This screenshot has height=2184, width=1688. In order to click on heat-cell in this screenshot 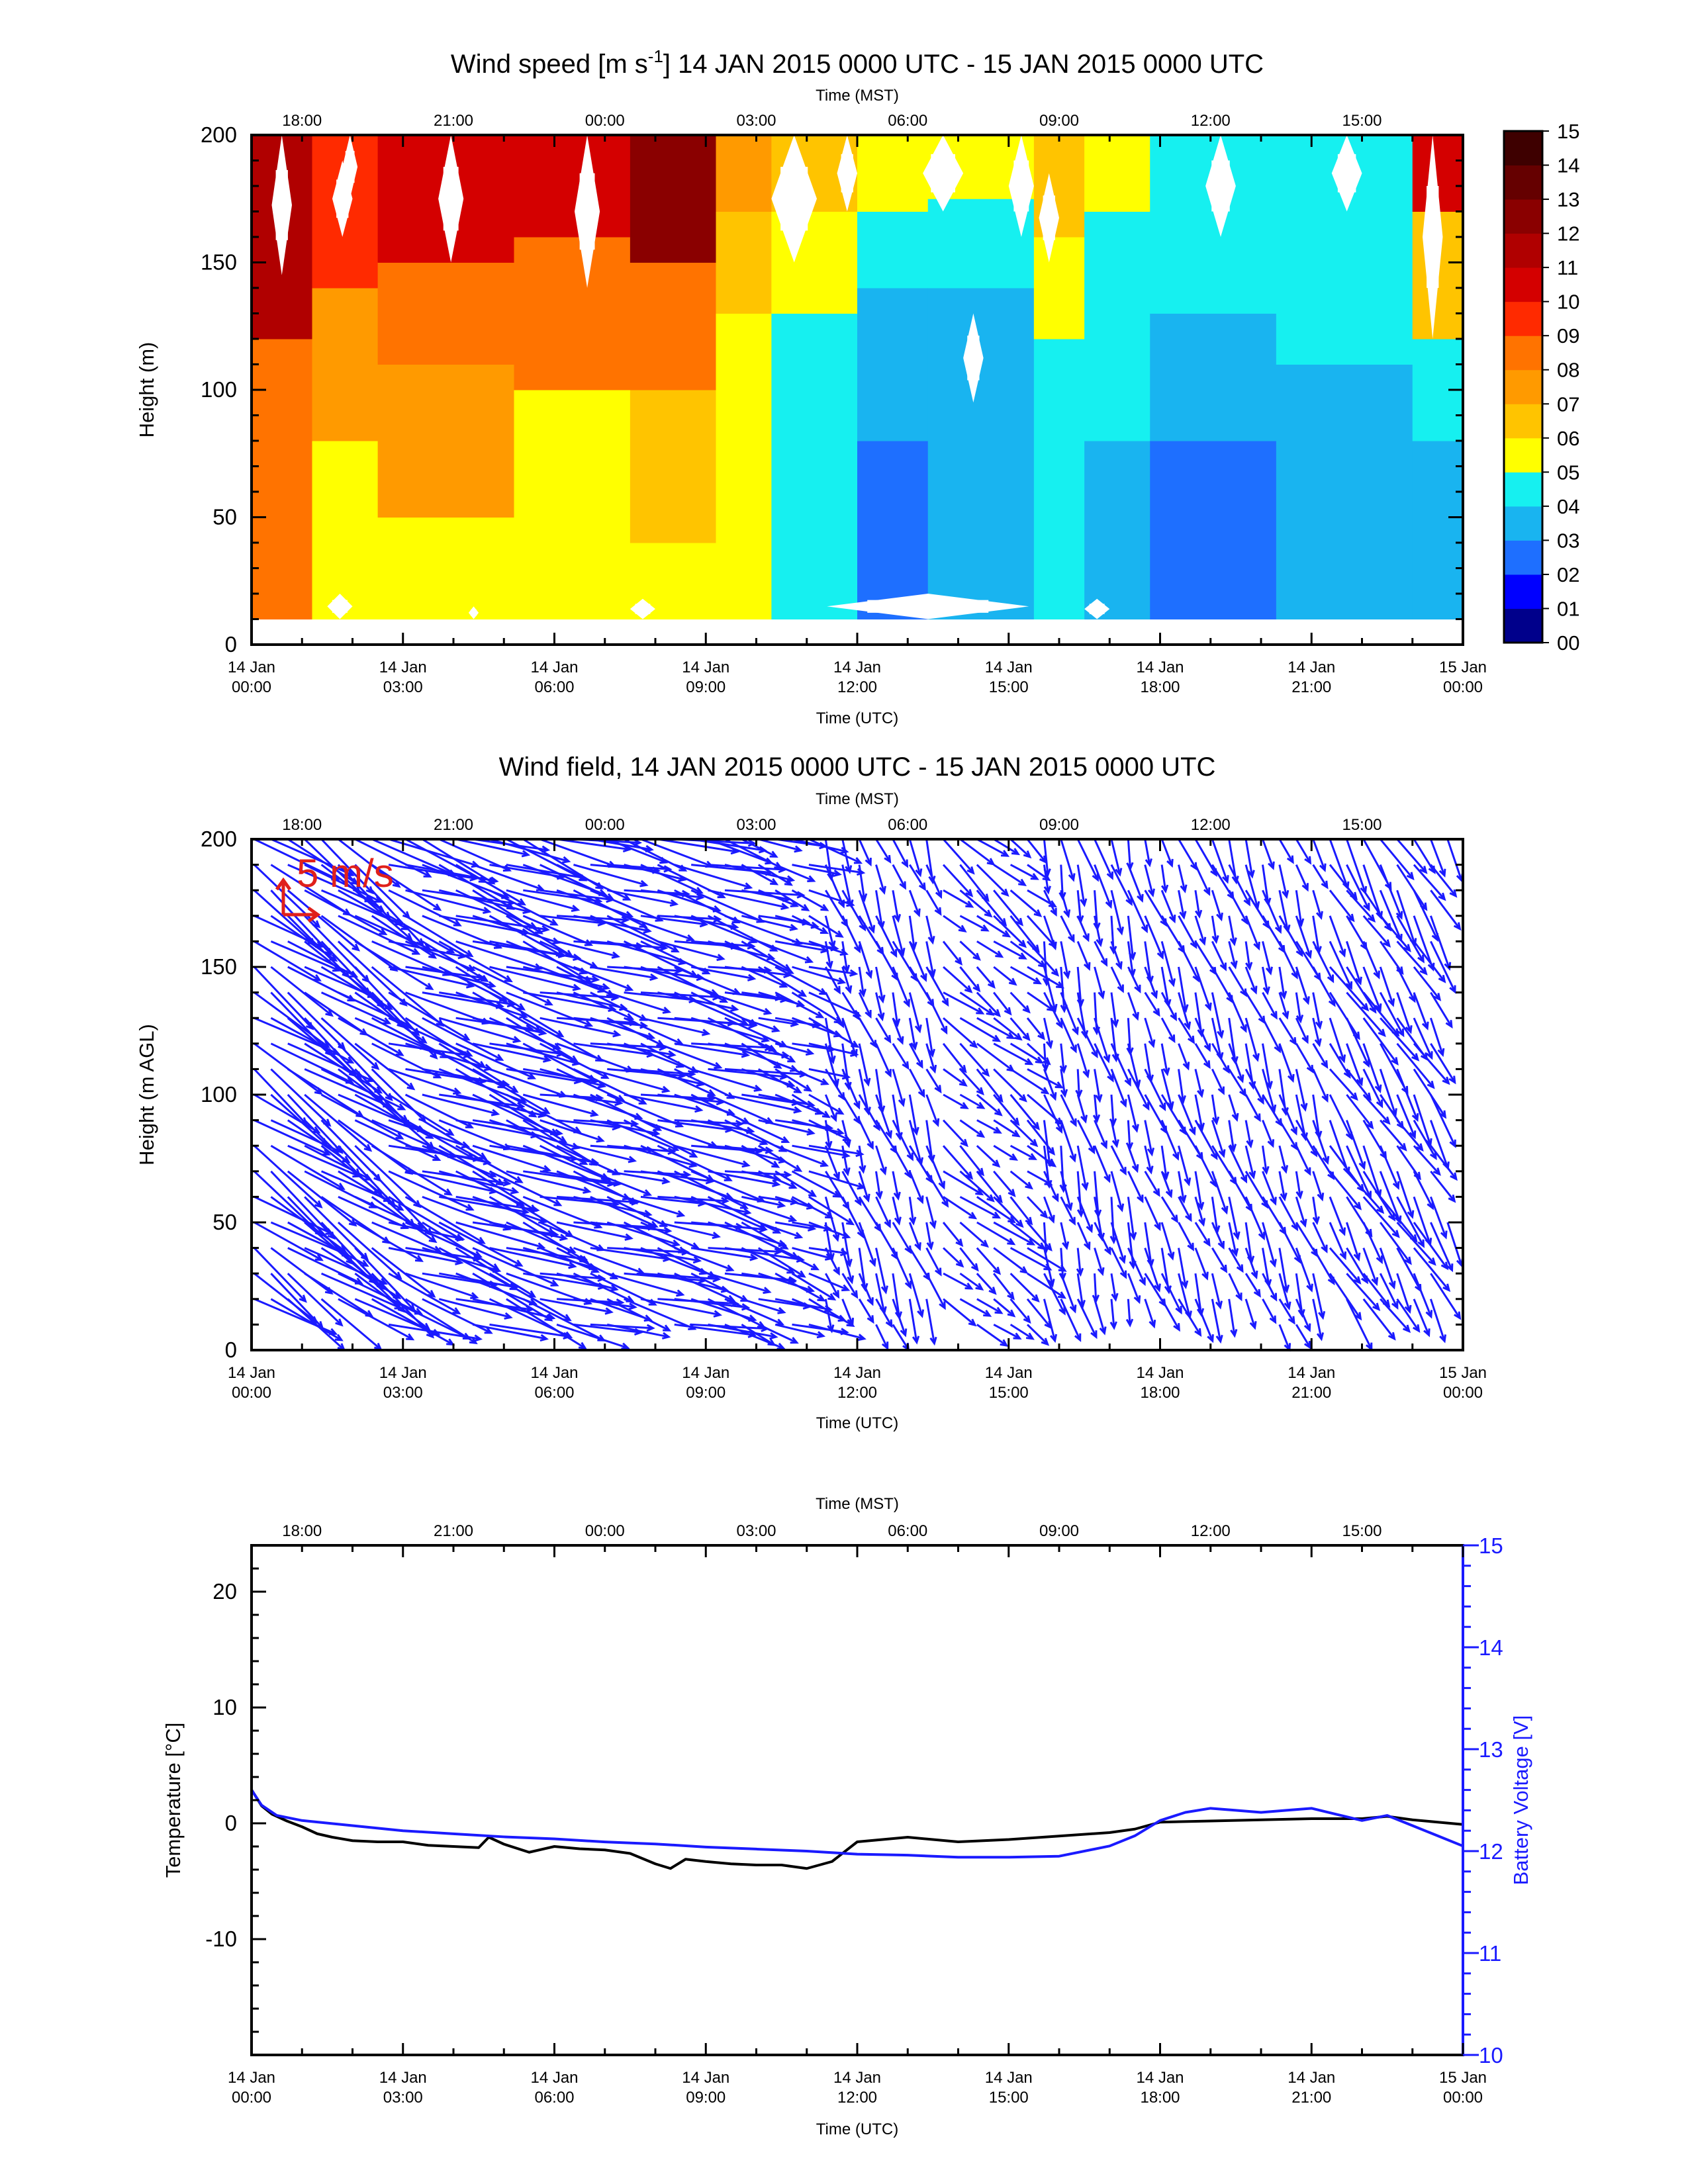, I will do `click(572, 187)`.